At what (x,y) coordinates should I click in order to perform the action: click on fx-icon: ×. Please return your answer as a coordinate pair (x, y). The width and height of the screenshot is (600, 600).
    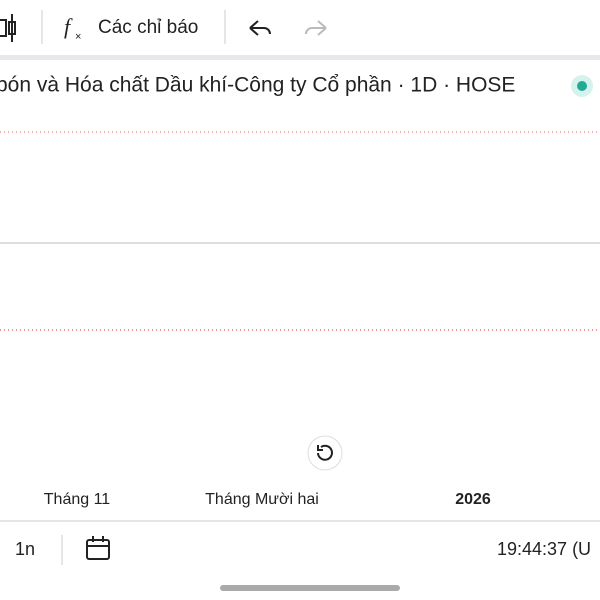
    Looking at the image, I should click on (78, 37).